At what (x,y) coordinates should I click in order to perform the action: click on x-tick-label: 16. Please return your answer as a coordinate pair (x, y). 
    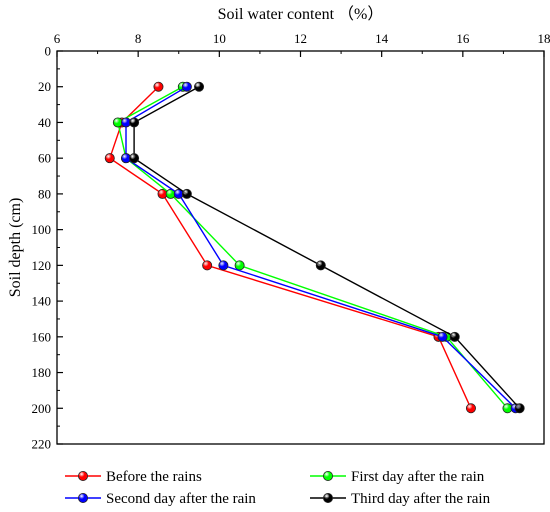
    Looking at the image, I should click on (463, 38).